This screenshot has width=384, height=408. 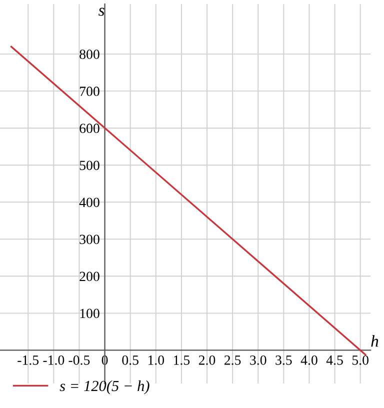 What do you see at coordinates (105, 387) in the screenshot?
I see `legend-label: s = 120(5 − h)` at bounding box center [105, 387].